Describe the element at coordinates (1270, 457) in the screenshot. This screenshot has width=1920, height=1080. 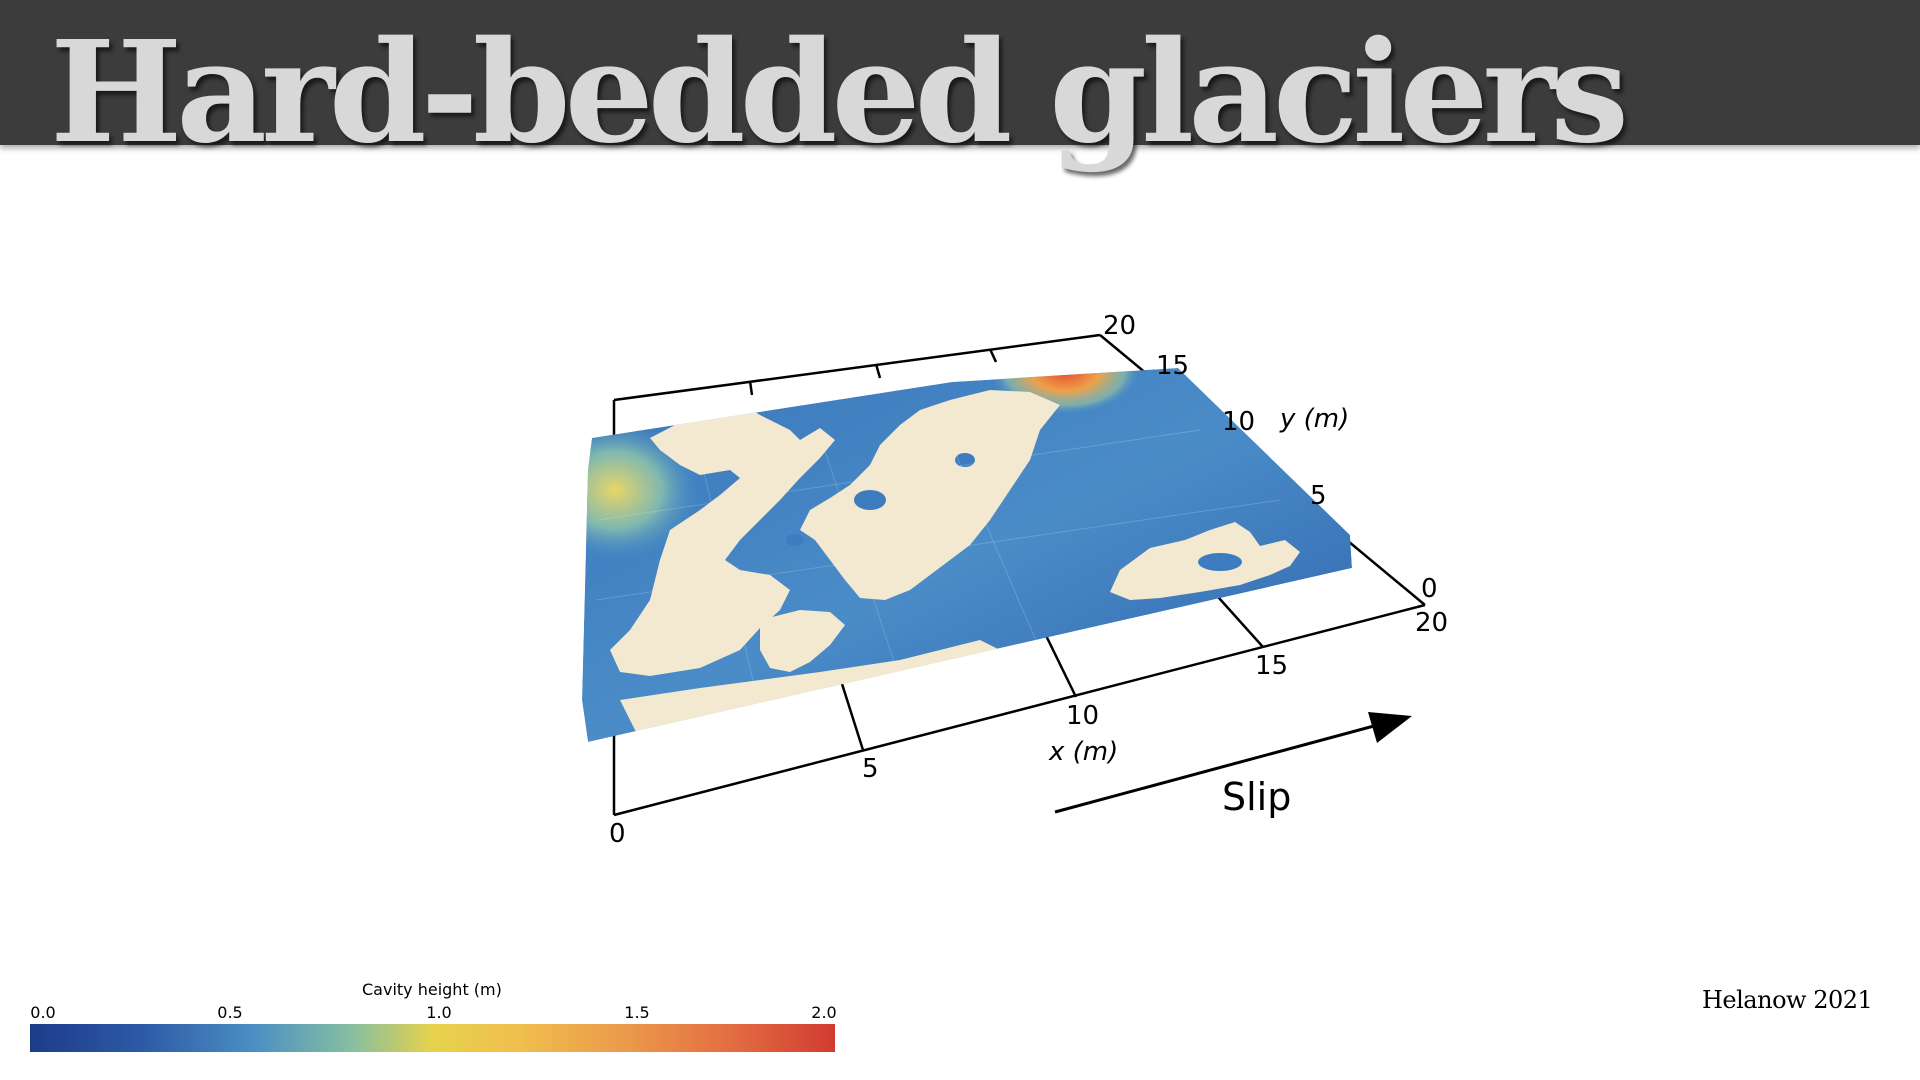
I see `y-tick-labels: 0 5 10 15 20` at that location.